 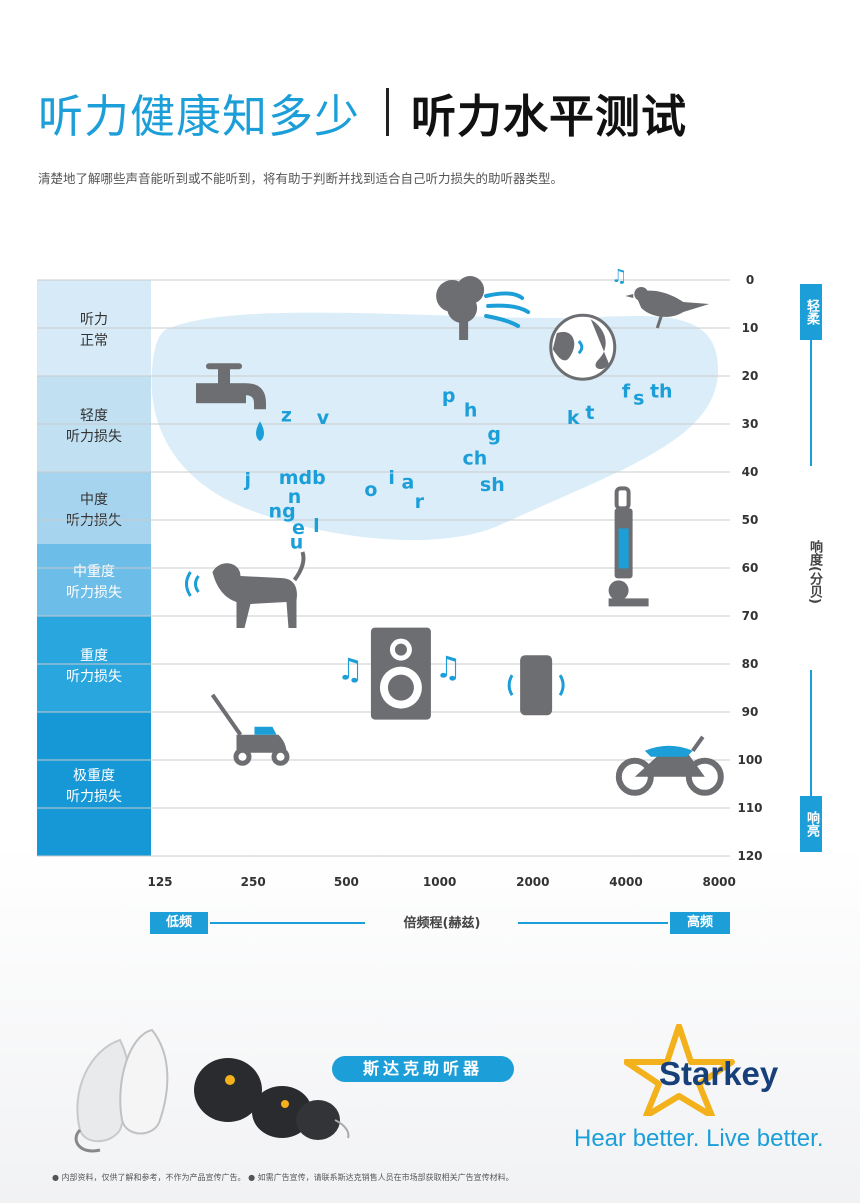 What do you see at coordinates (492, 485) in the screenshot?
I see `speech-sound: sh` at bounding box center [492, 485].